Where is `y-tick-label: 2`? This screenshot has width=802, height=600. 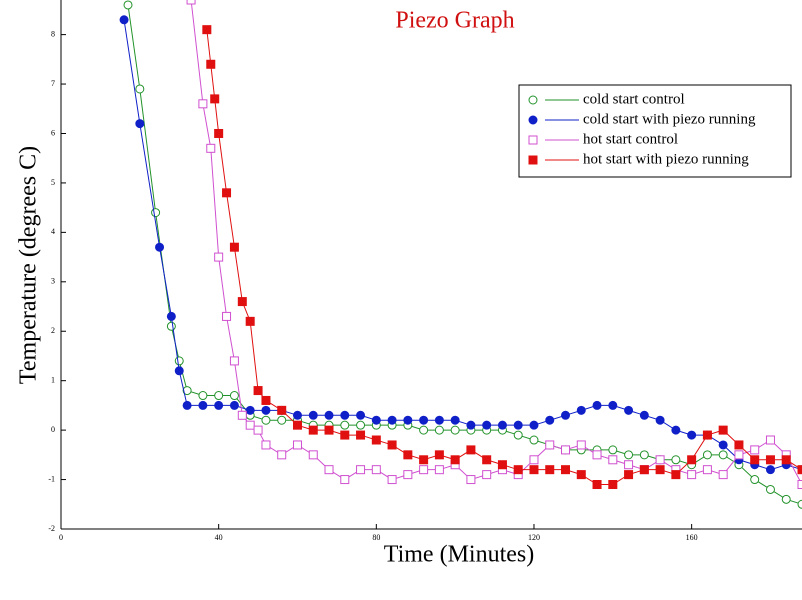
y-tick-label: 2 is located at coordinates (53, 330).